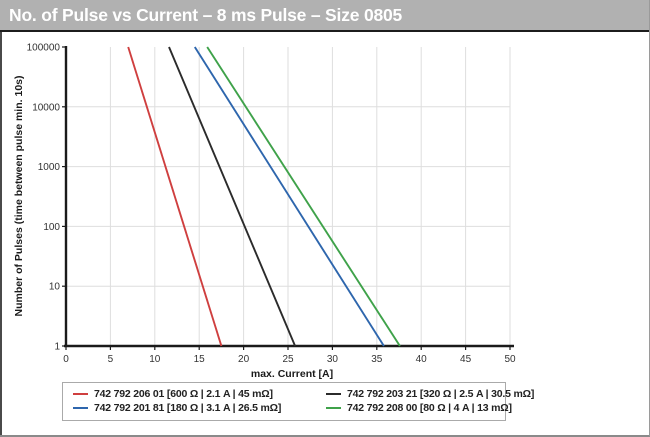  I want to click on x-tick-label: 50, so click(510, 359).